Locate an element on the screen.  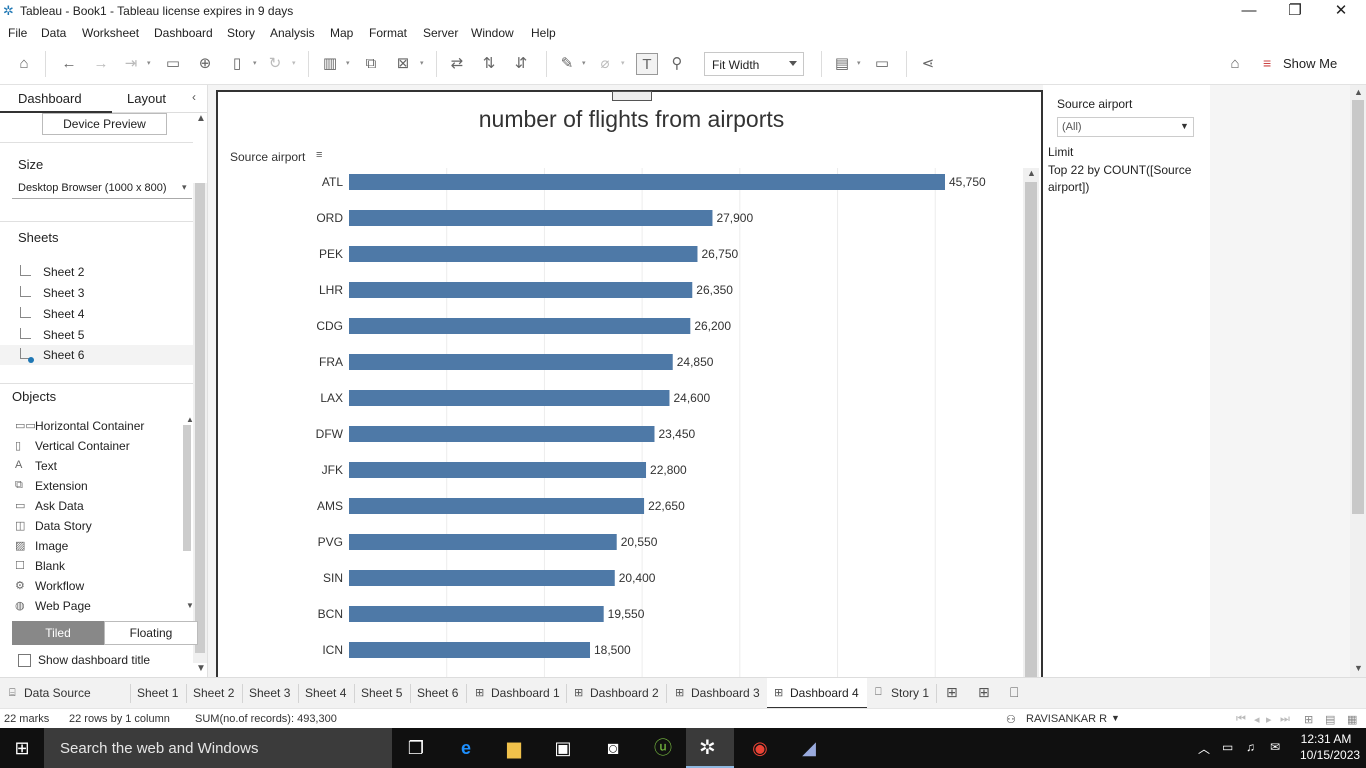
tab-dashboard-1: Dashboard 1 is located at coordinates (525, 693).